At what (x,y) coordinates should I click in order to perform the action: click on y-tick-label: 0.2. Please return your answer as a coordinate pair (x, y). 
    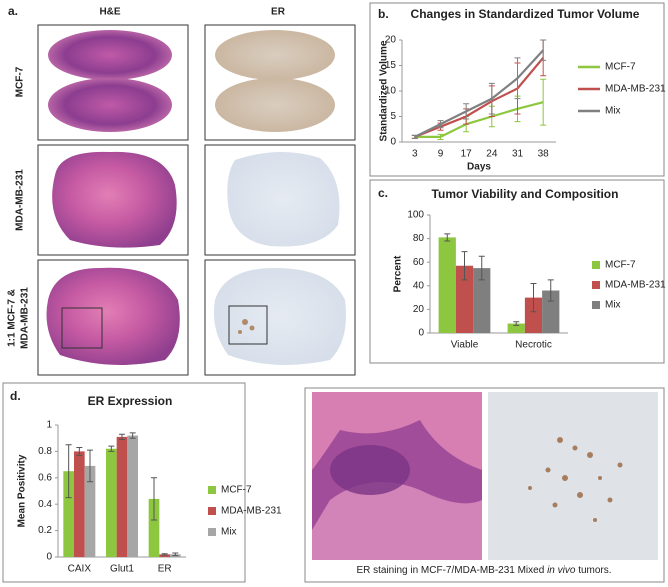
    Looking at the image, I should click on (45, 530).